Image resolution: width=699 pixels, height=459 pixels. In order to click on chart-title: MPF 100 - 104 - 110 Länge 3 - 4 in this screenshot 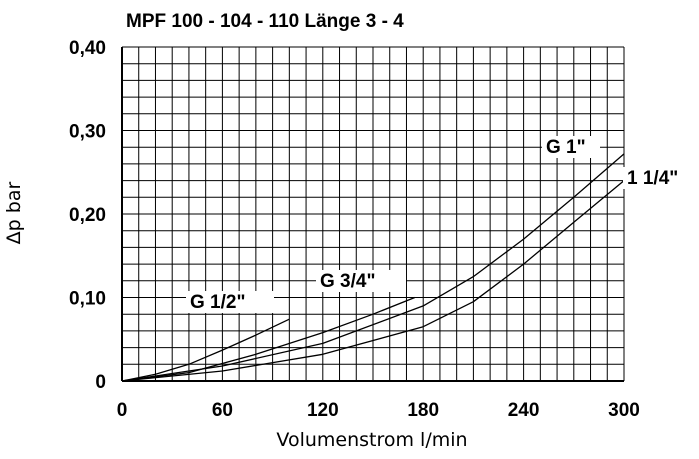, I will do `click(265, 21)`.